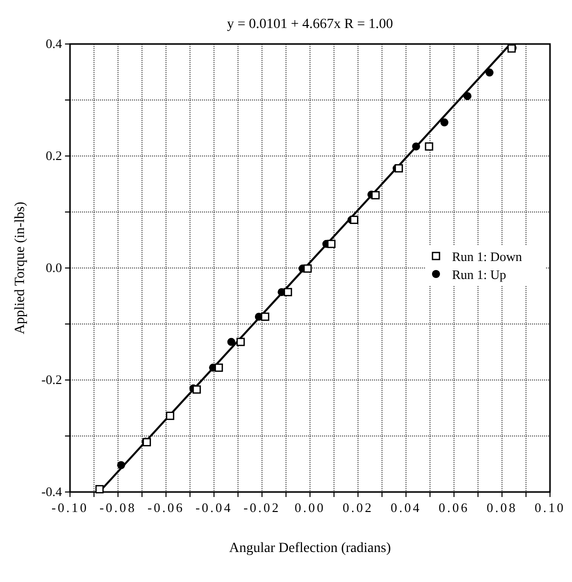  What do you see at coordinates (118, 507) in the screenshot?
I see `x-tick-label: -0.08` at bounding box center [118, 507].